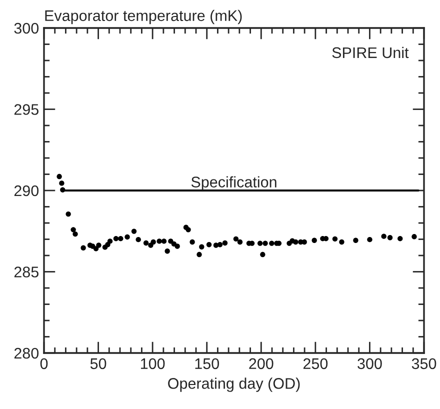 The width and height of the screenshot is (440, 409). Describe the element at coordinates (370, 364) in the screenshot. I see `x-tick-label: 300` at that location.